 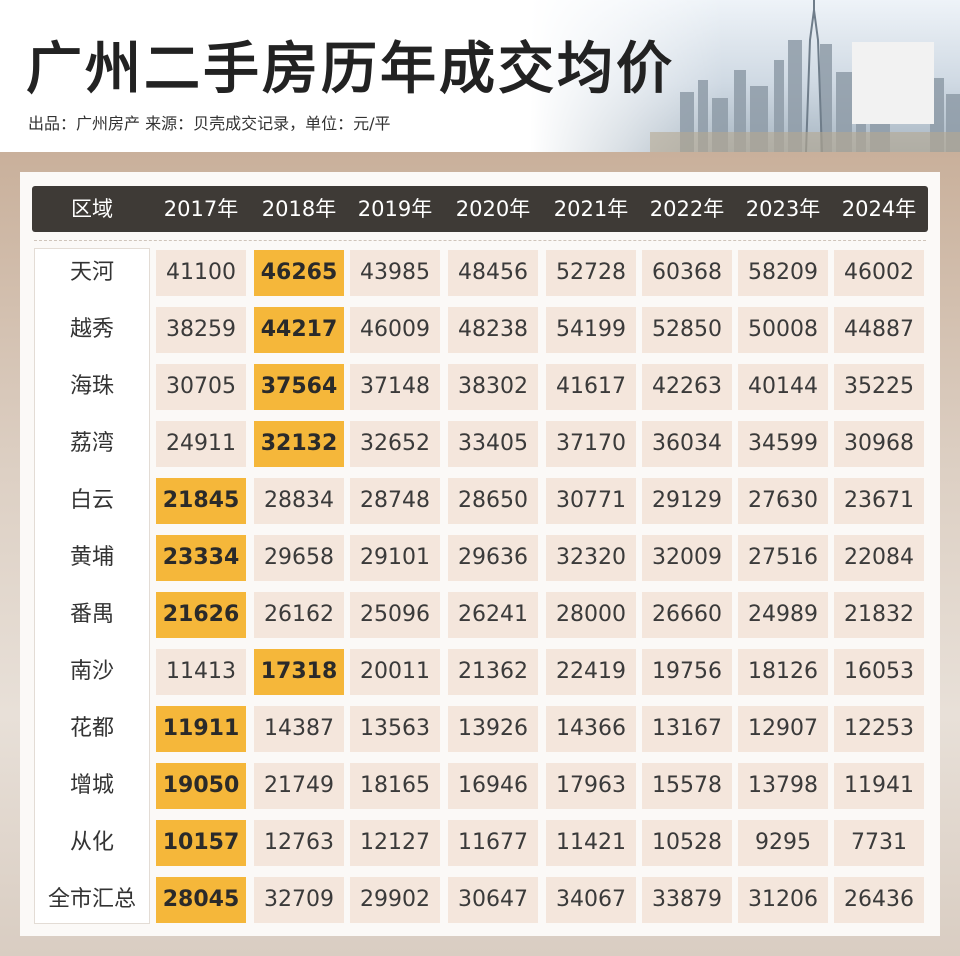 What do you see at coordinates (201, 558) in the screenshot?
I see `max-value-cell: 23334` at bounding box center [201, 558].